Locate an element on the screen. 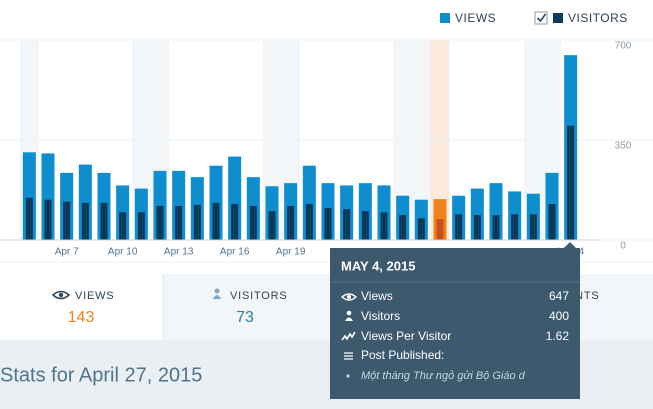  tooltip-value: 400 is located at coordinates (559, 316).